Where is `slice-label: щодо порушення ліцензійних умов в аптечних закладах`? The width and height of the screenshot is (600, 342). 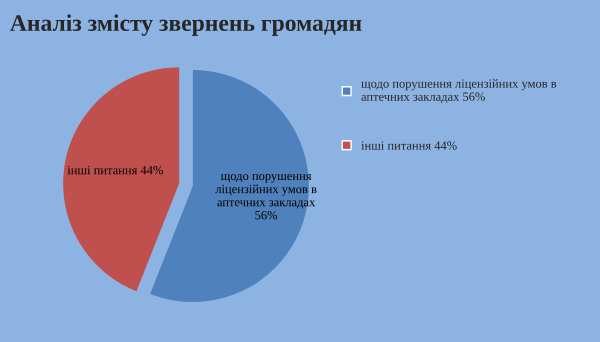
slice-label: щодо порушення ліцензійних умов в аптечних закладах is located at coordinates (265, 191).